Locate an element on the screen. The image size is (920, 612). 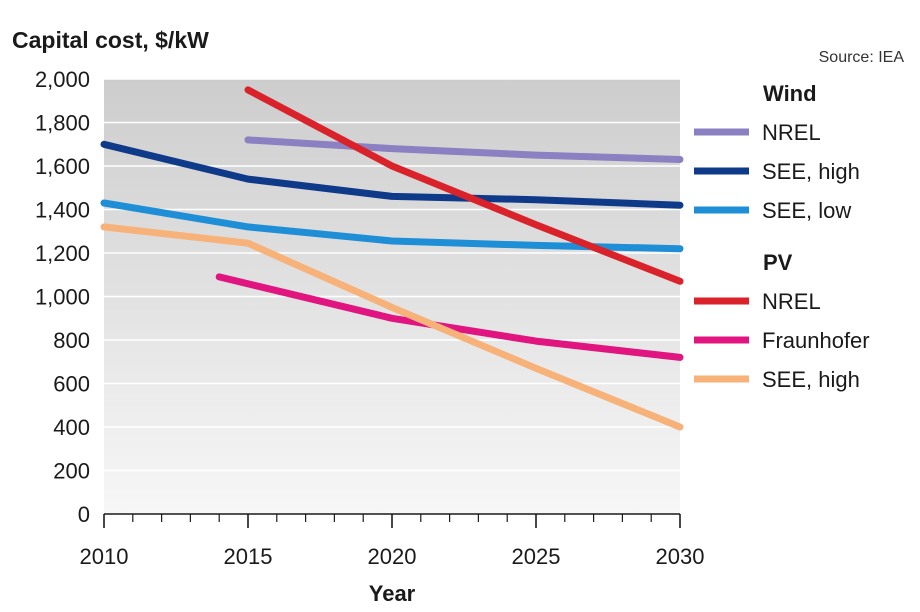
legend-group-pv: PV is located at coordinates (778, 262).